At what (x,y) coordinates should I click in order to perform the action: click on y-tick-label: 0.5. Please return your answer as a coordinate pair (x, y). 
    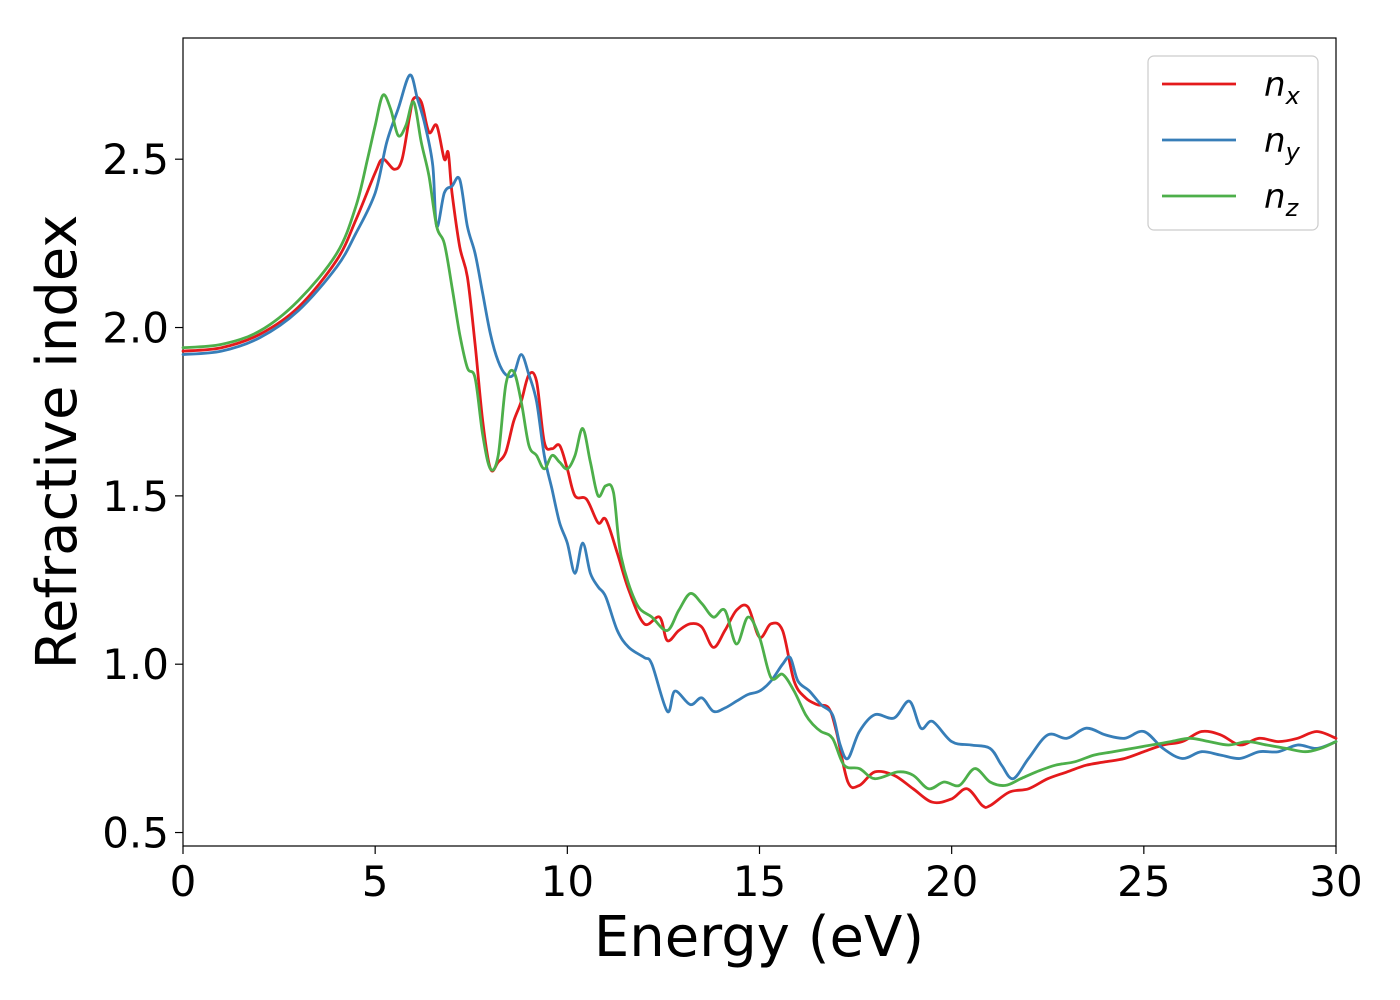
    Looking at the image, I should click on (135, 833).